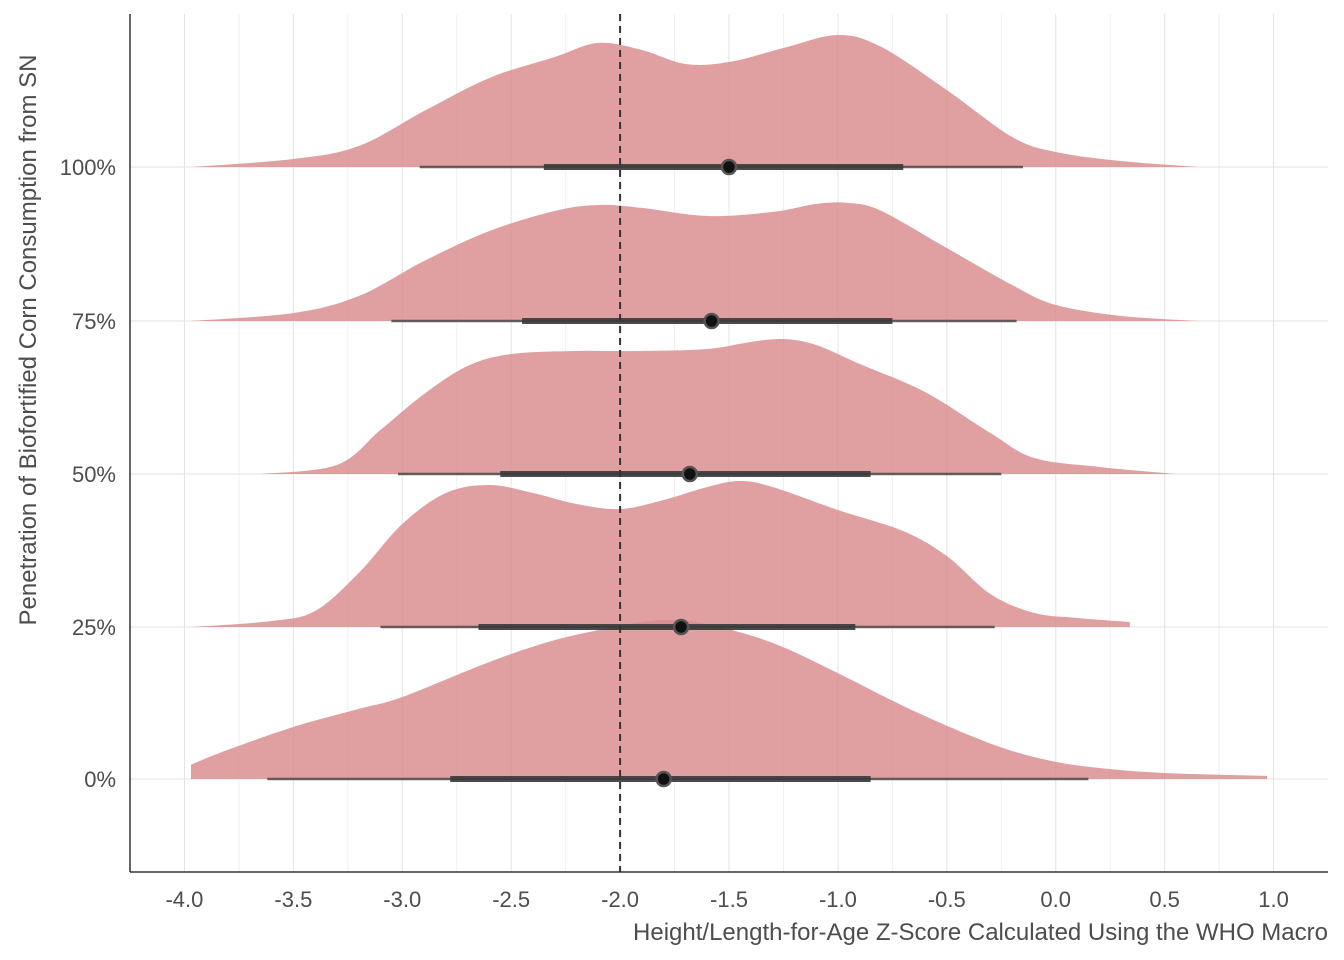 The width and height of the screenshot is (1344, 960). Describe the element at coordinates (711, 321) in the screenshot. I see `point-estimate-75%` at that location.